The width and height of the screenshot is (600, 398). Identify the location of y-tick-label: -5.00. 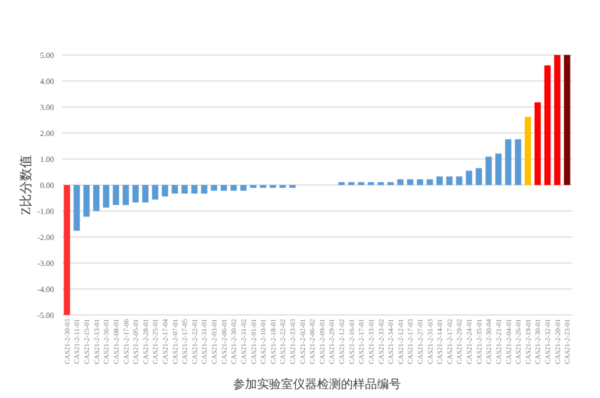
(45, 315).